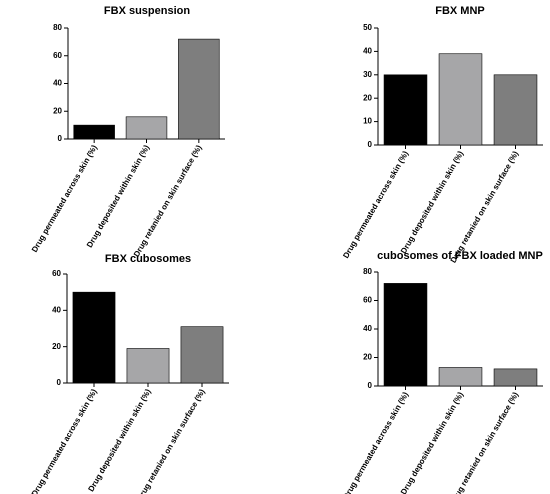 The height and width of the screenshot is (494, 550). Describe the element at coordinates (147, 11) in the screenshot. I see `chart-title: FBX suspension` at that location.